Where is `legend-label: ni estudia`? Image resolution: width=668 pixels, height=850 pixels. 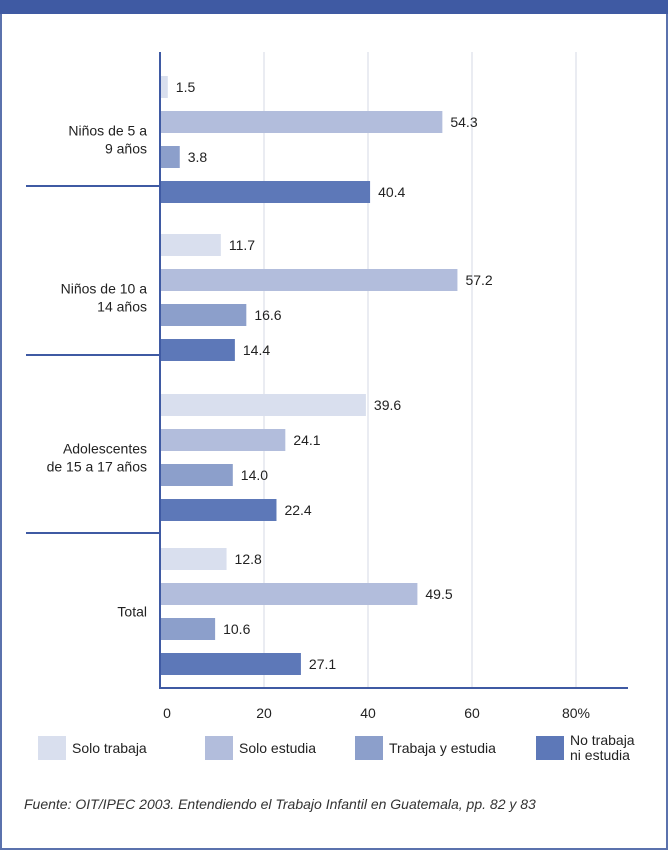 legend-label: ni estudia is located at coordinates (600, 755).